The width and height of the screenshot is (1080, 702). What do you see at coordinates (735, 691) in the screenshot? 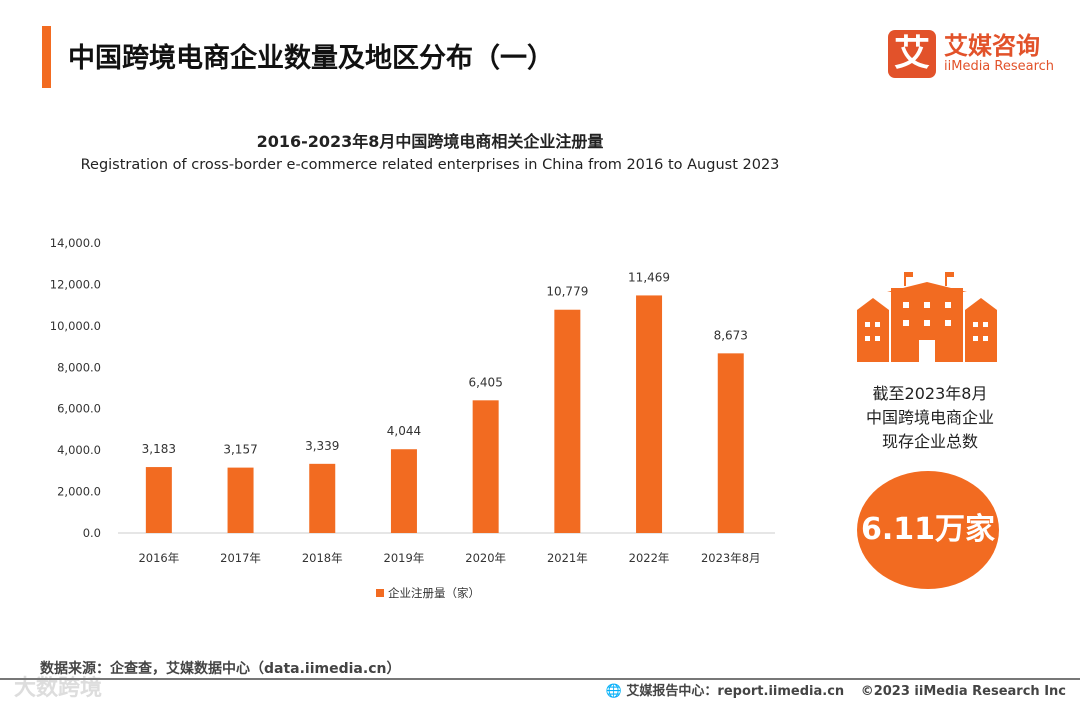
I see `report-link: 艾媒报告中心：report.iimedia.cn` at bounding box center [735, 691].